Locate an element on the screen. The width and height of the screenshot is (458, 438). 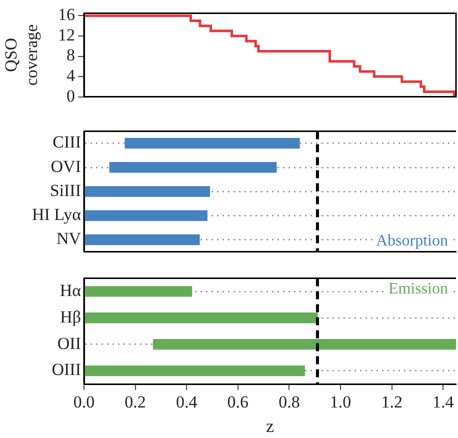
y-axis-title: QSO coverage is located at coordinates (22, 55).